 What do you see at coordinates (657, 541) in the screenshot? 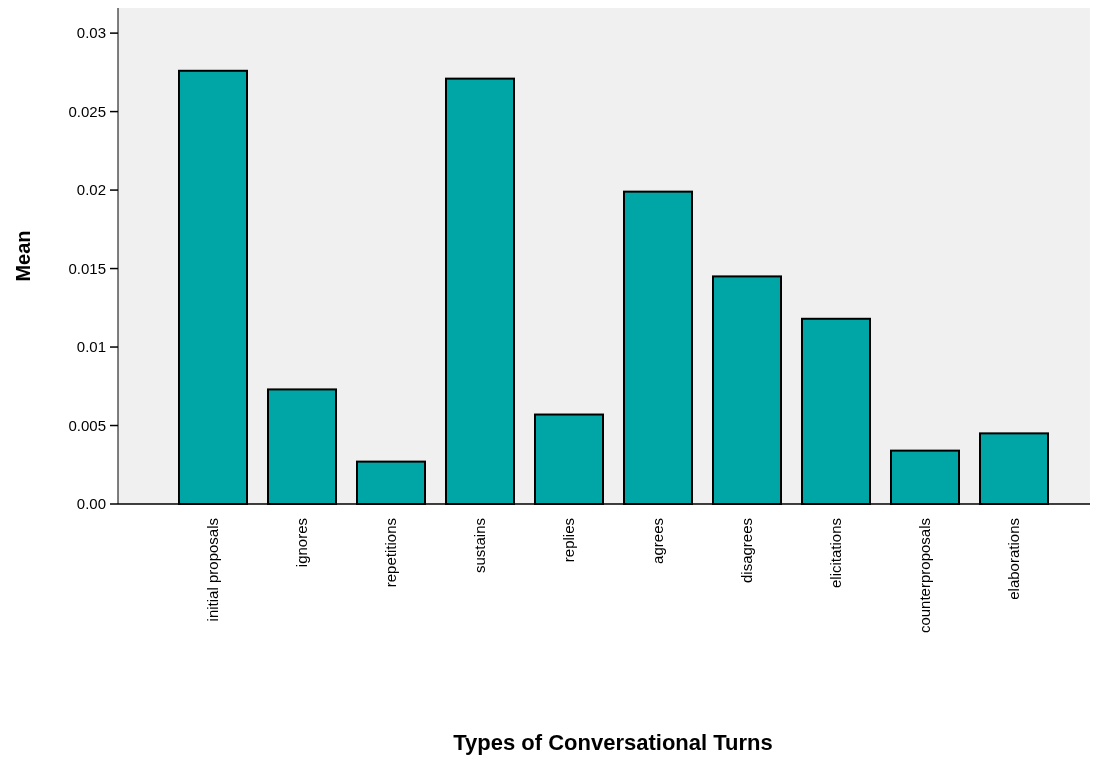
I see `x-tick-label: agrees` at bounding box center [657, 541].